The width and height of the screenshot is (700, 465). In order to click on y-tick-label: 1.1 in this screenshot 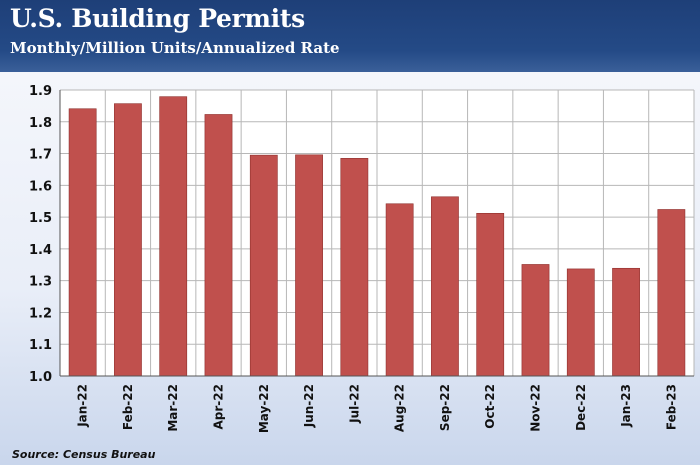, I will do `click(40, 345)`.